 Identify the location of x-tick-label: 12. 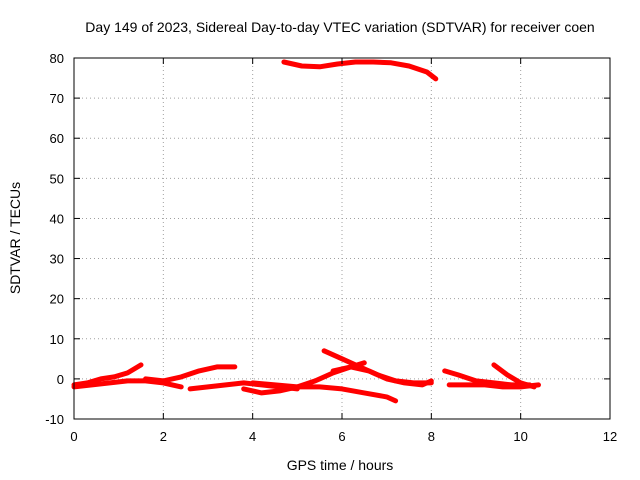
(610, 436).